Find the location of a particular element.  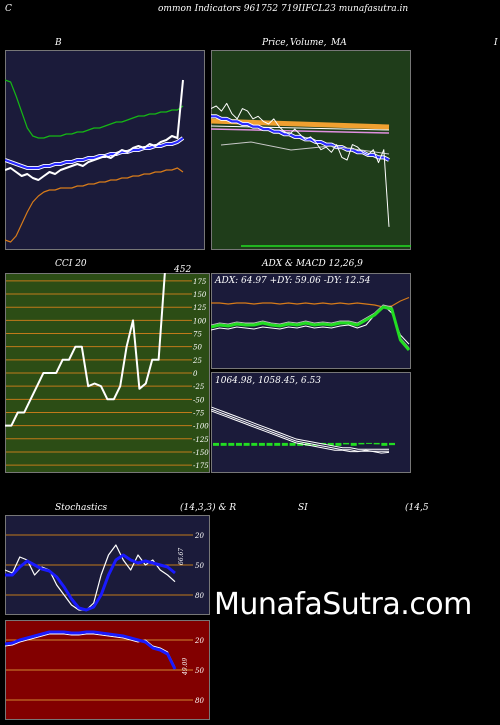

price-ma-grey-ma is located at coordinates (305, 148).